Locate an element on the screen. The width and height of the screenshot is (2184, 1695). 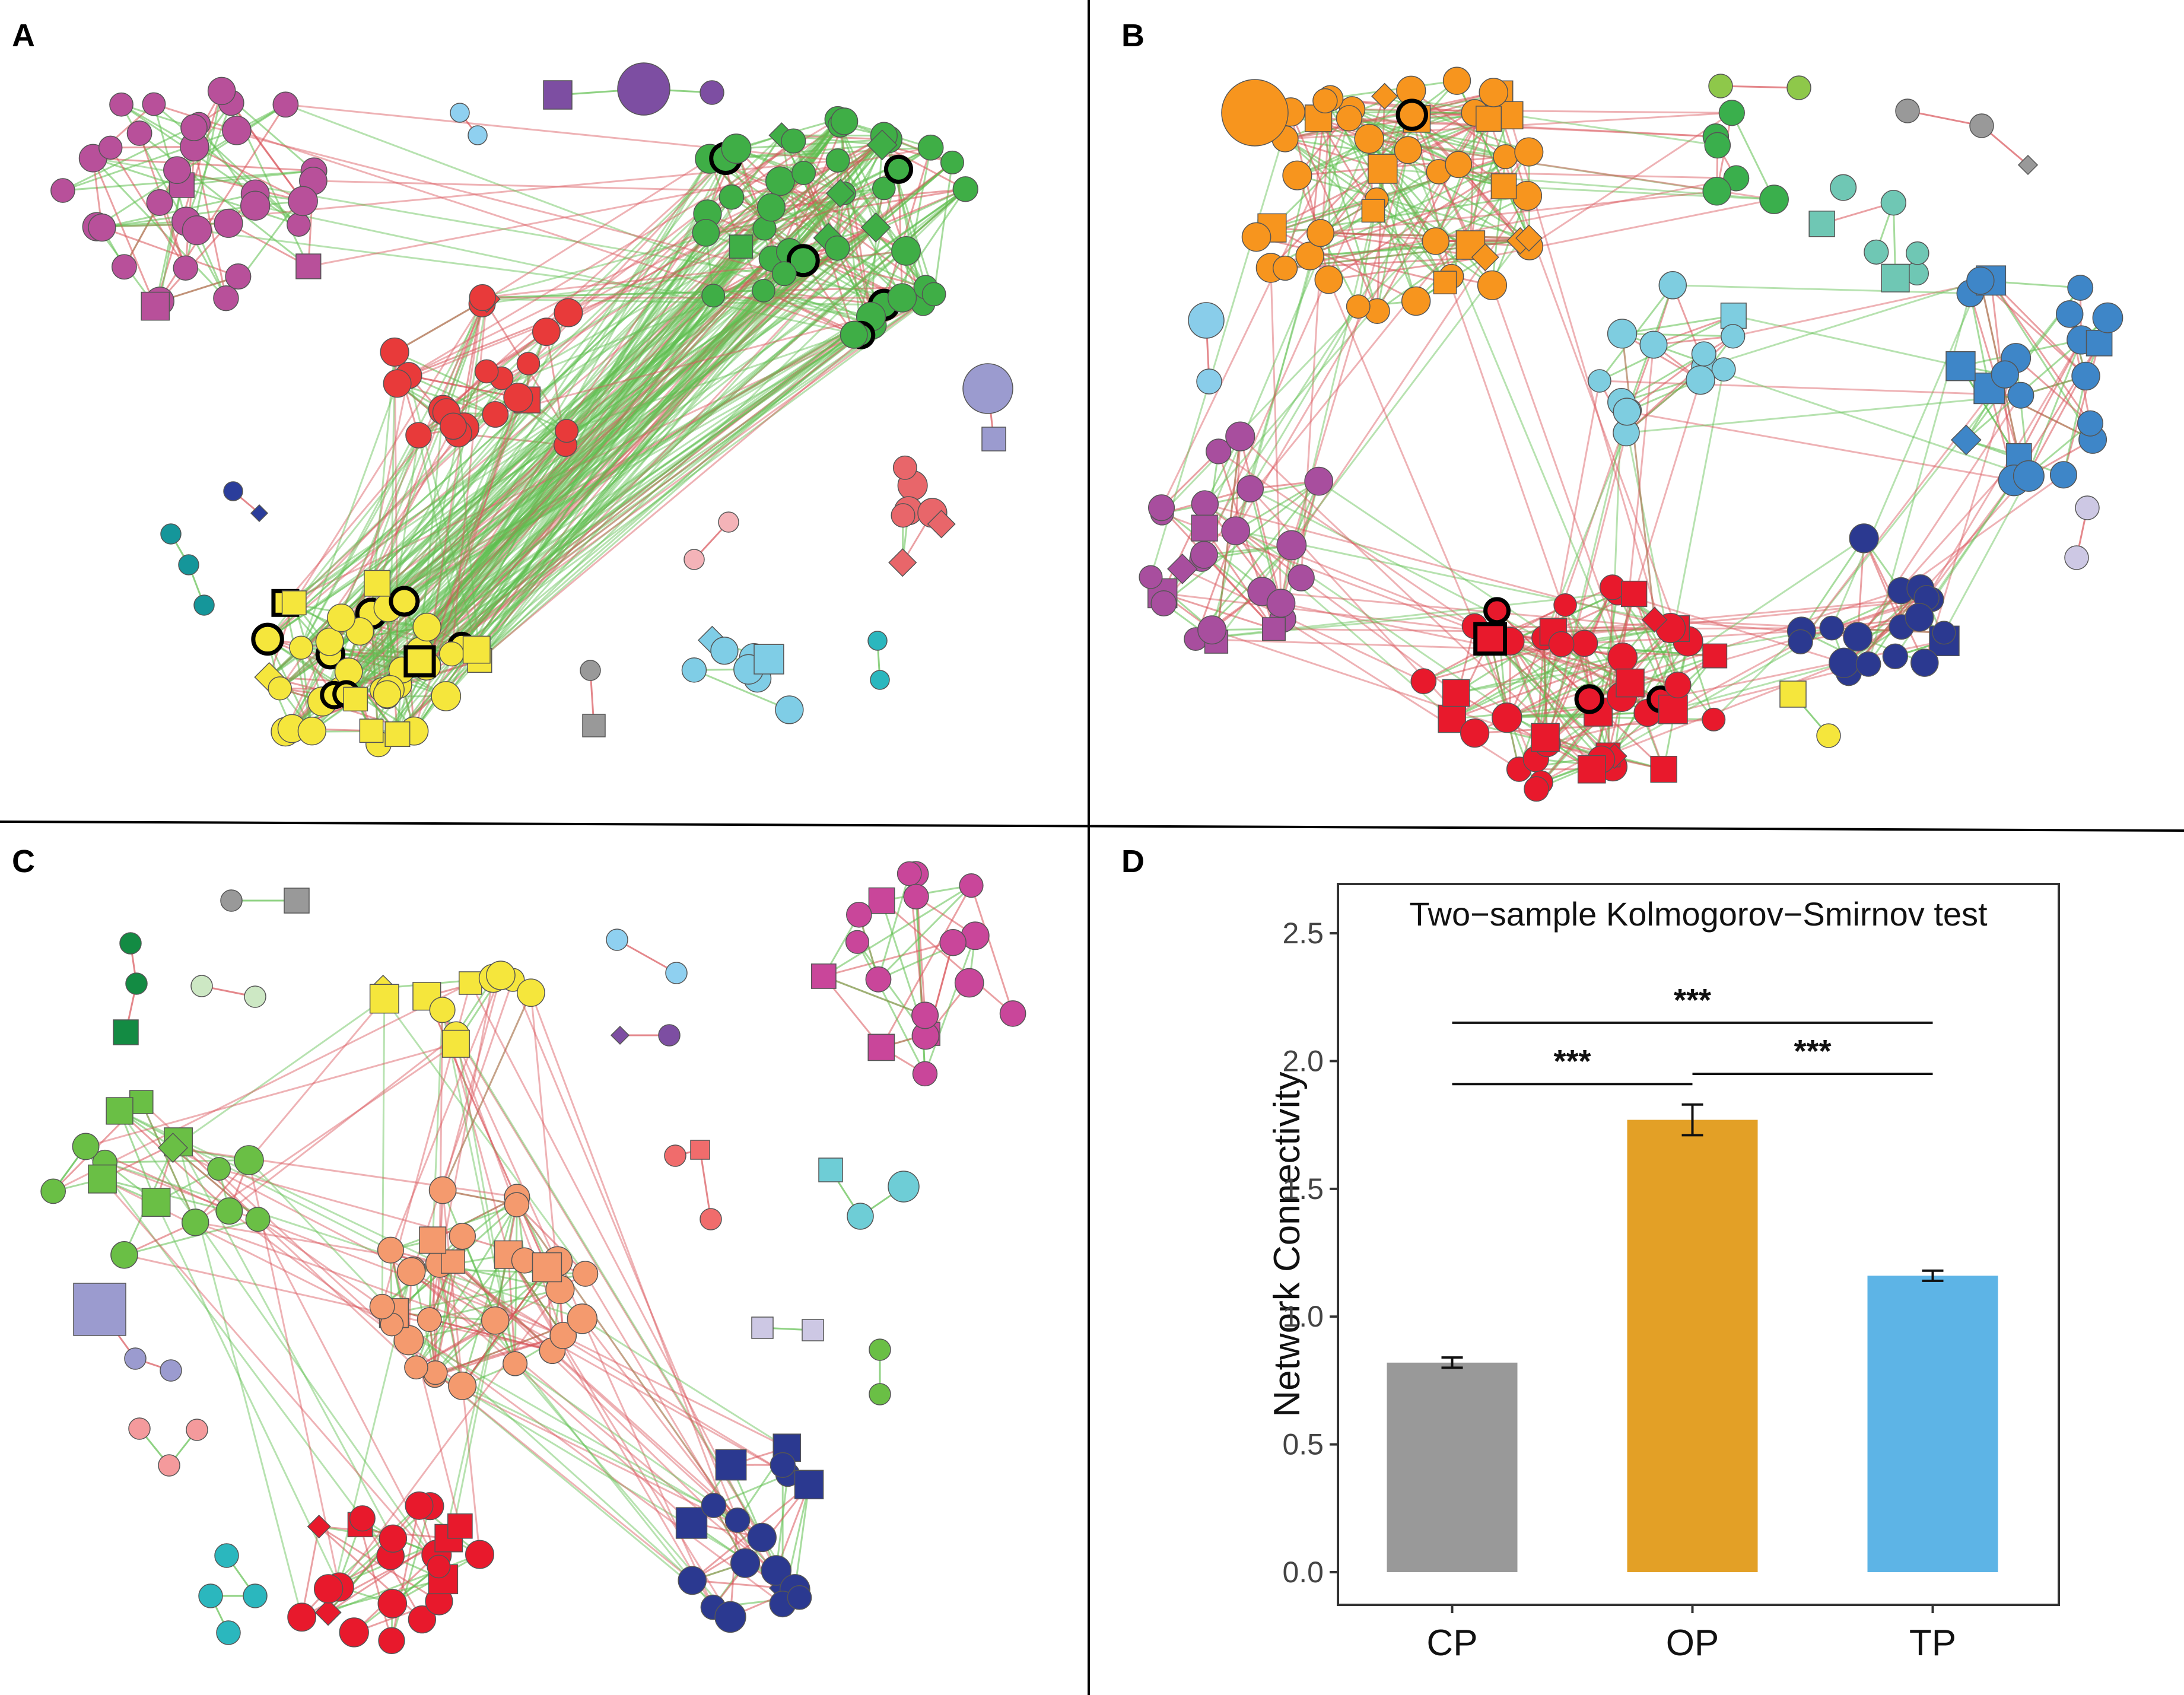
panel-label-b: B is located at coordinates (1133, 36).